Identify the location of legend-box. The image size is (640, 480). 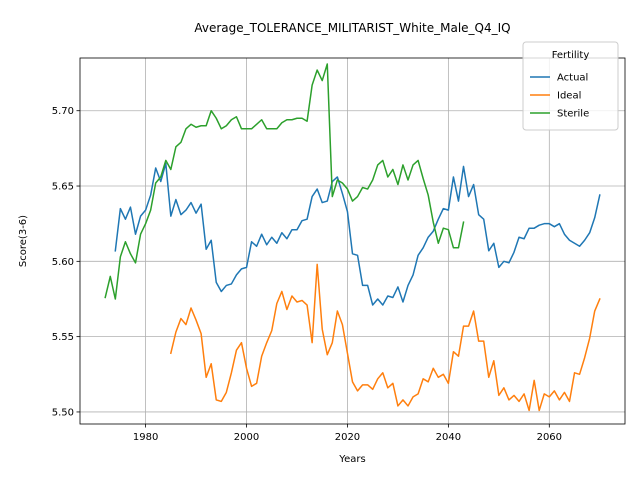
(570, 86).